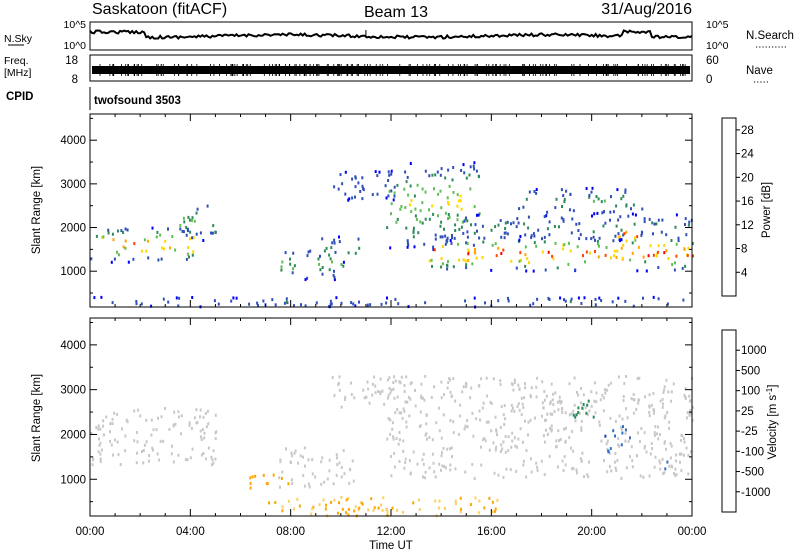  Describe the element at coordinates (73, 346) in the screenshot. I see `y-tick-label: 4000` at that location.